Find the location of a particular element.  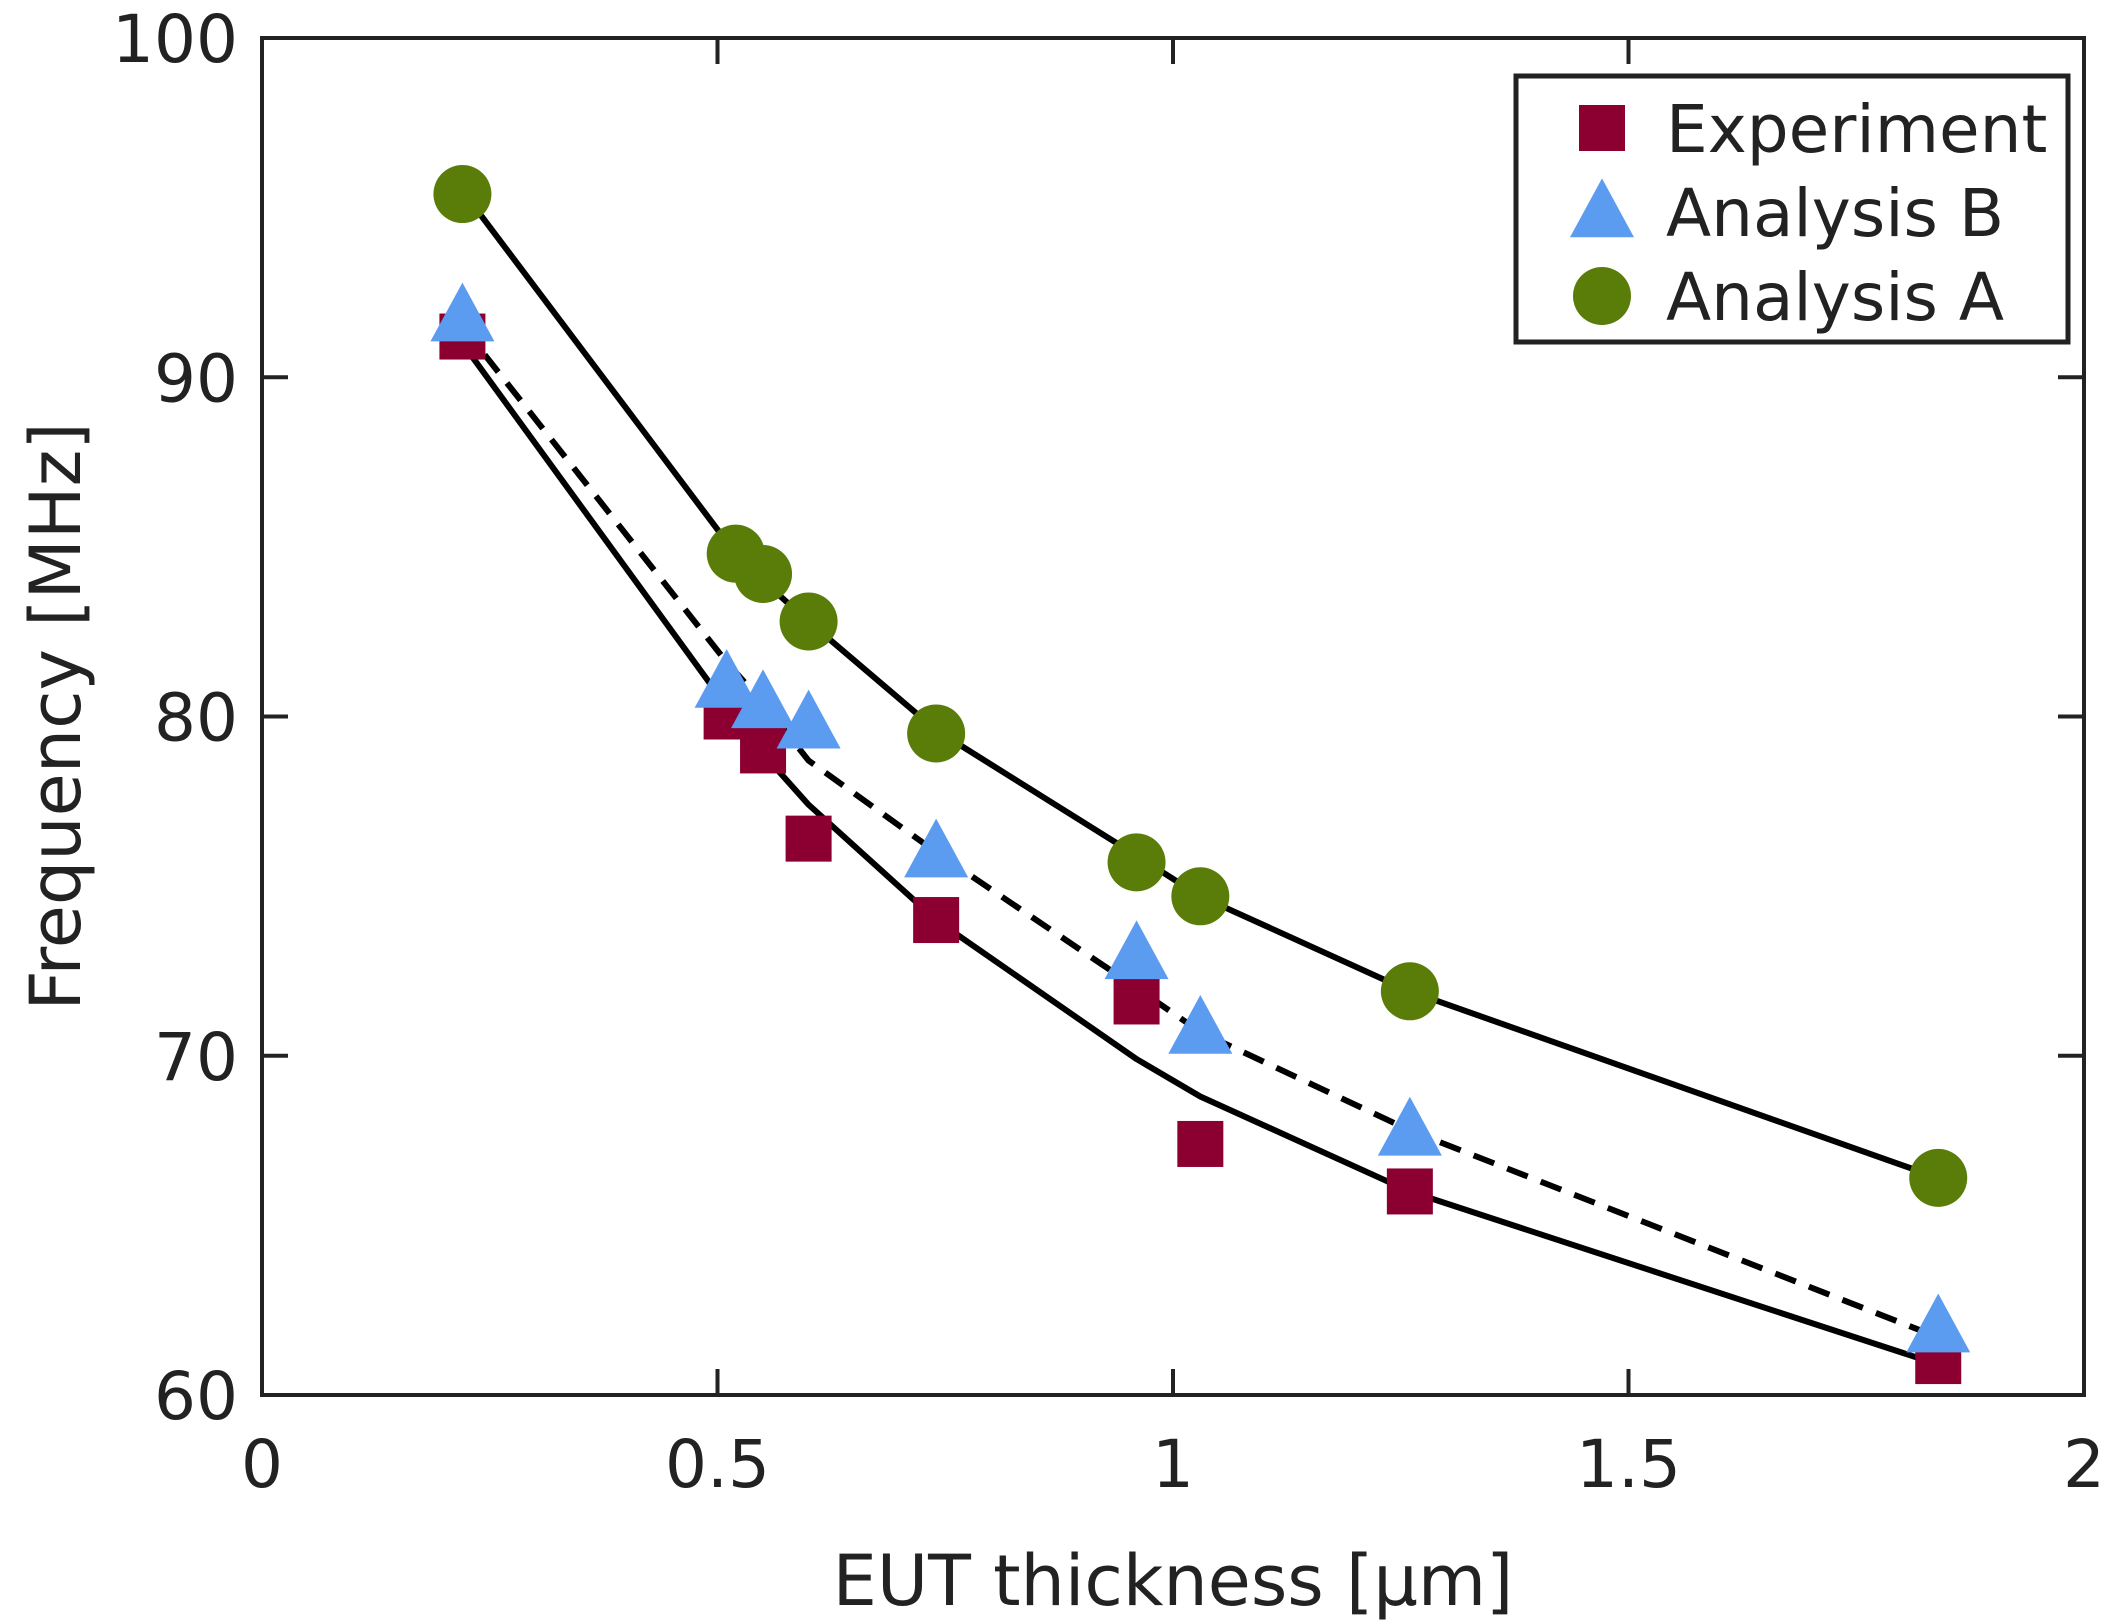

y-tick-label: 80 is located at coordinates (196, 718).